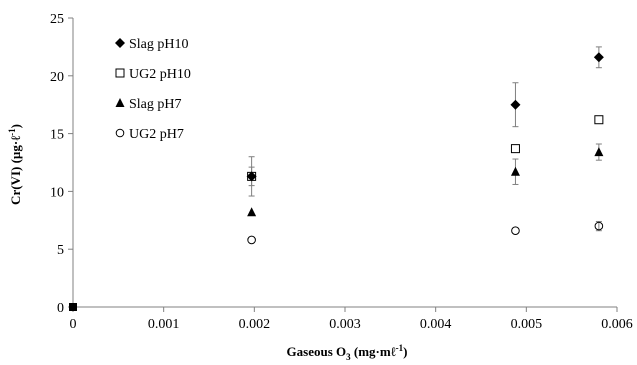 The width and height of the screenshot is (637, 365). What do you see at coordinates (120, 43) in the screenshot?
I see `legend-marker-diamond` at bounding box center [120, 43].